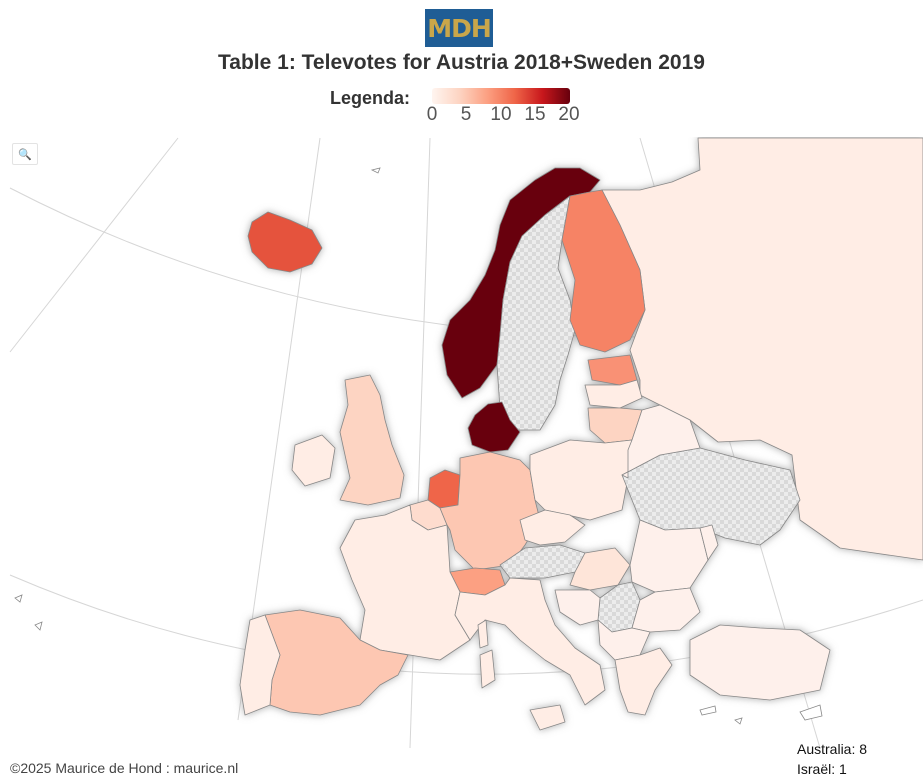 Image resolution: width=923 pixels, height=780 pixels. I want to click on map-search-button: 🔍, so click(25, 154).